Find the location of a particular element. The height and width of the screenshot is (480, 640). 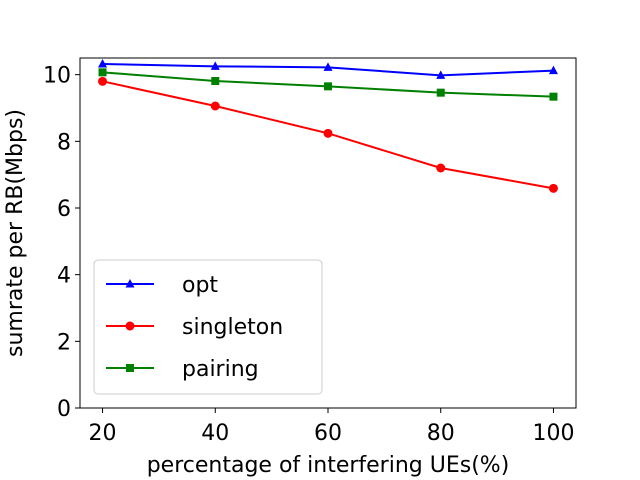

y-tick-label-6: 6 is located at coordinates (64, 209).